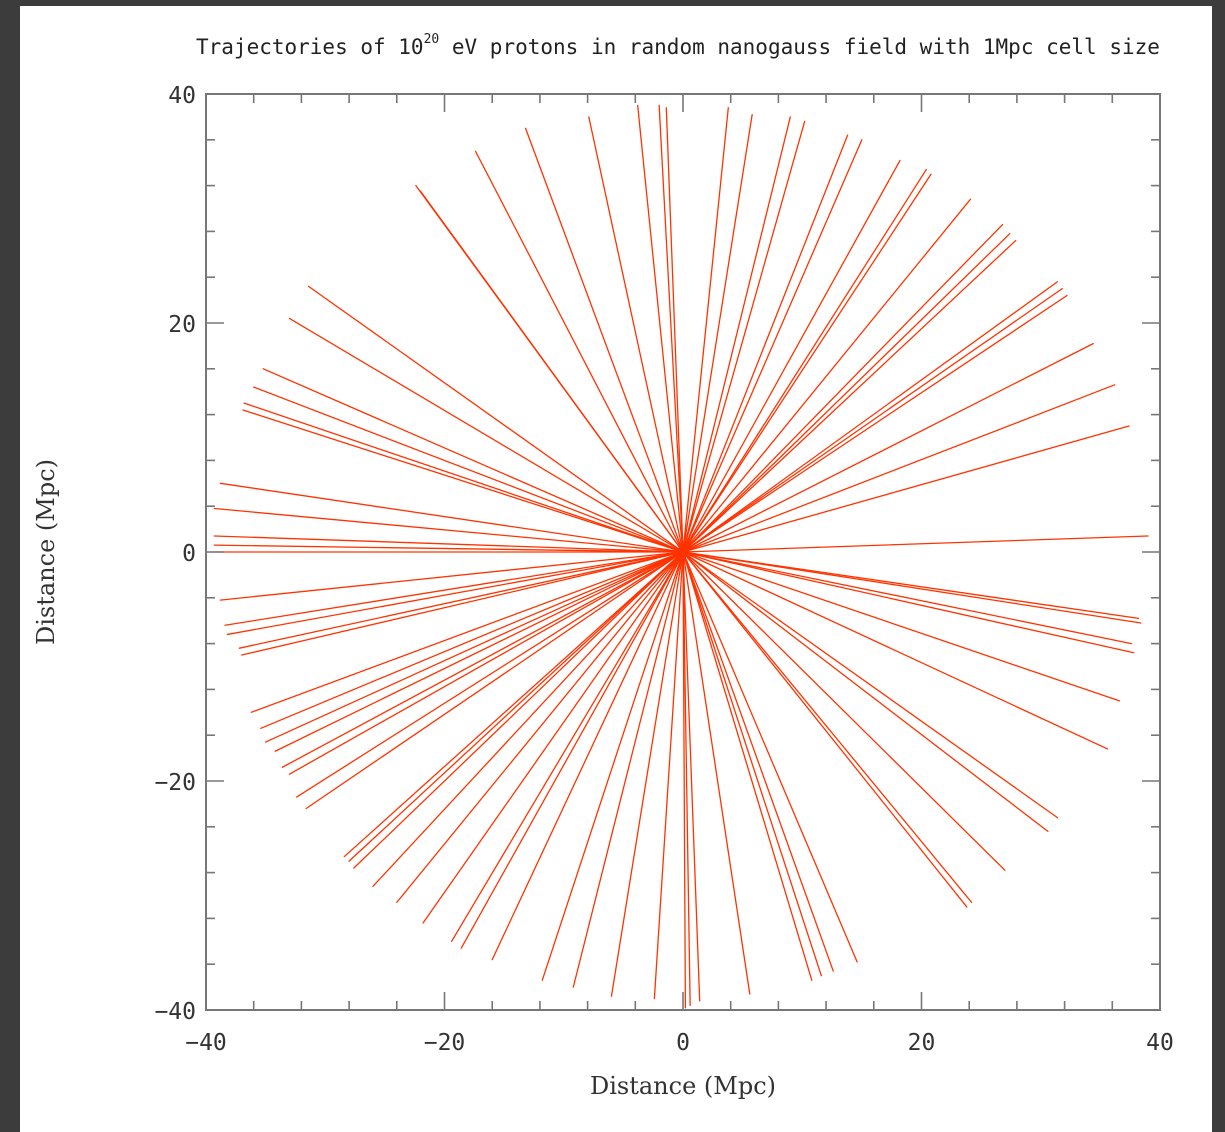 The image size is (1225, 1132). What do you see at coordinates (445, 1043) in the screenshot?
I see `x-tick-label: −20` at bounding box center [445, 1043].